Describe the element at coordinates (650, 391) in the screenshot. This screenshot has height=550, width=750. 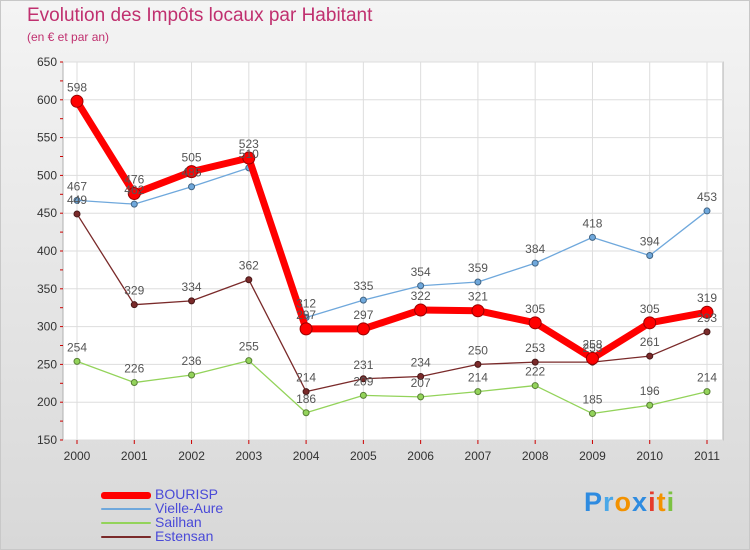
I see `data-label-sailhan: 196` at that location.